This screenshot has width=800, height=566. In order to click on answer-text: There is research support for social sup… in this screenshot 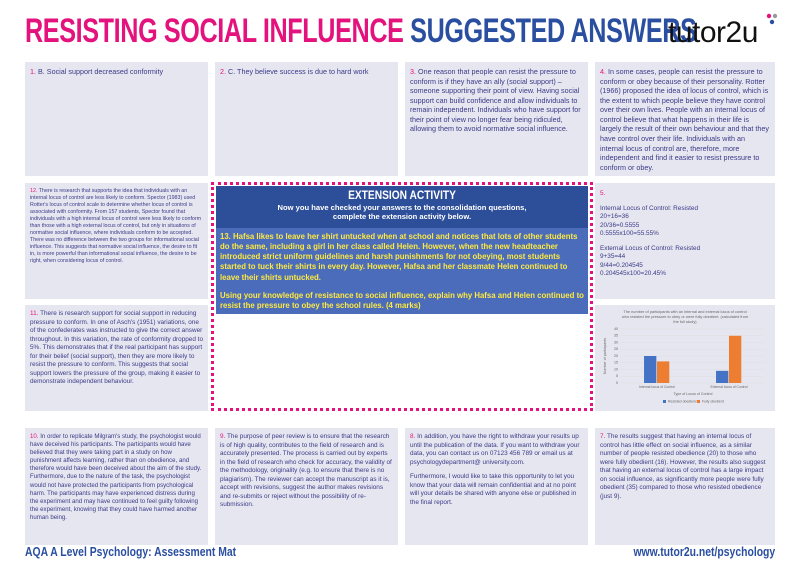, I will do `click(117, 348)`.